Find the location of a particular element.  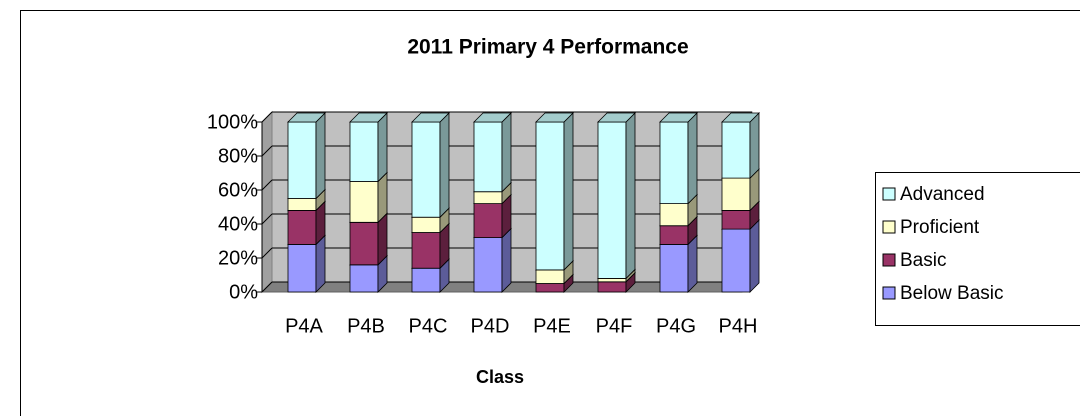

legend-label: Advanced is located at coordinates (942, 194).